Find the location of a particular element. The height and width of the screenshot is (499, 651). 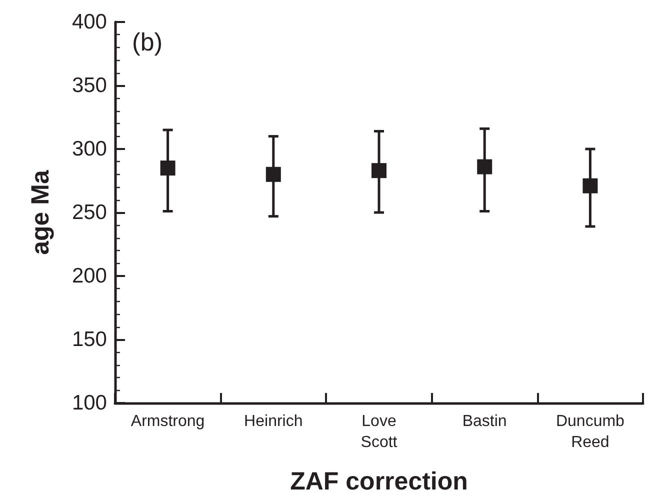

x-tick-label: Heinrich is located at coordinates (273, 421).